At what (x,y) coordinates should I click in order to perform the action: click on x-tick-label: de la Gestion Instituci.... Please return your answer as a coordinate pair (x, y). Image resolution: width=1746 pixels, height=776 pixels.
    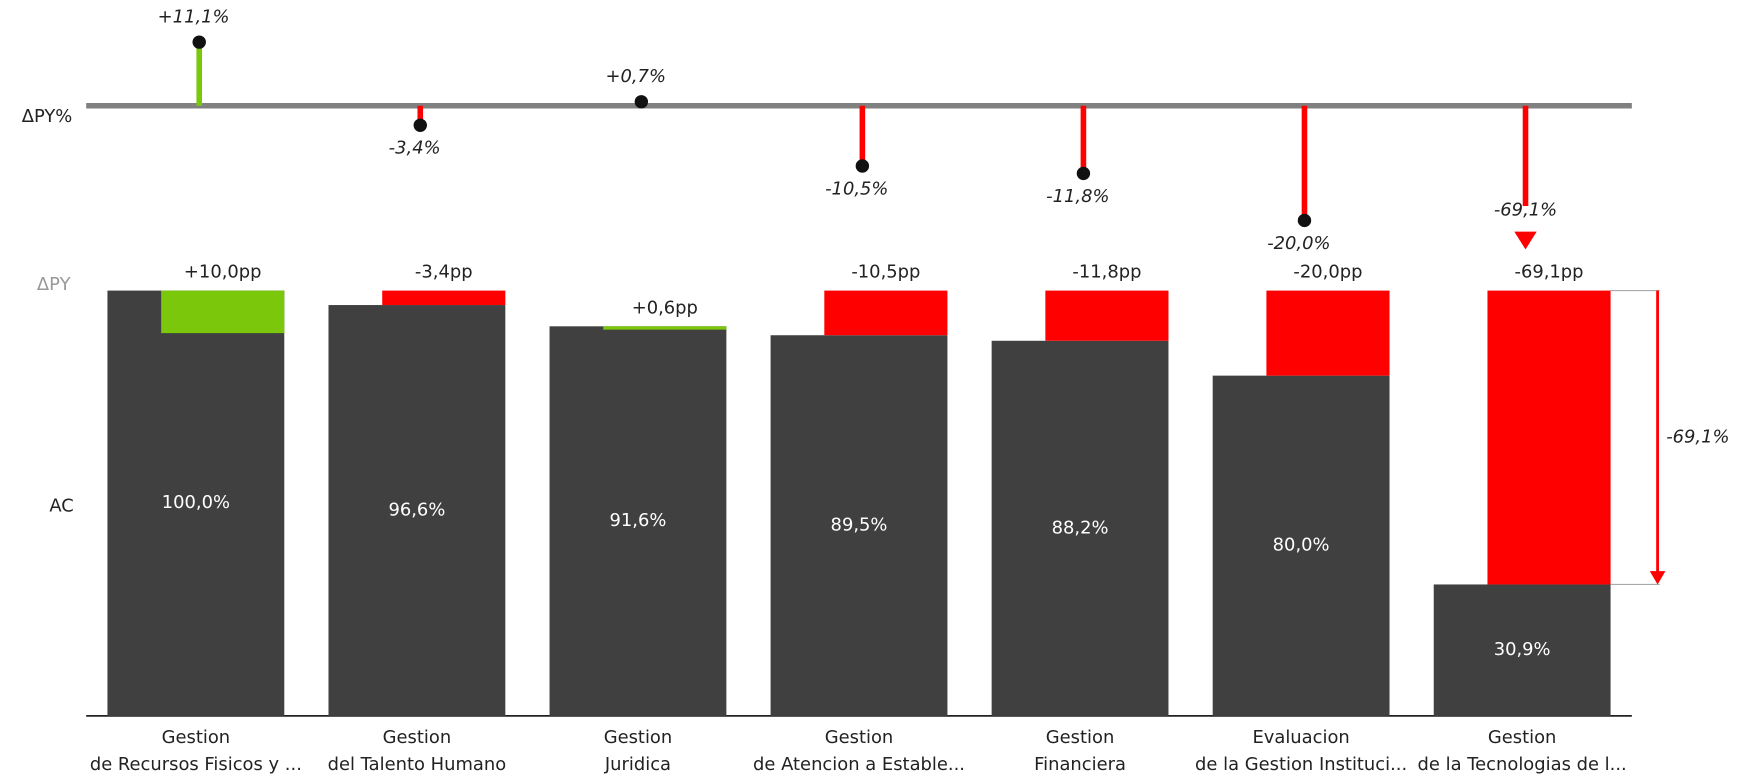
    Looking at the image, I should click on (1301, 764).